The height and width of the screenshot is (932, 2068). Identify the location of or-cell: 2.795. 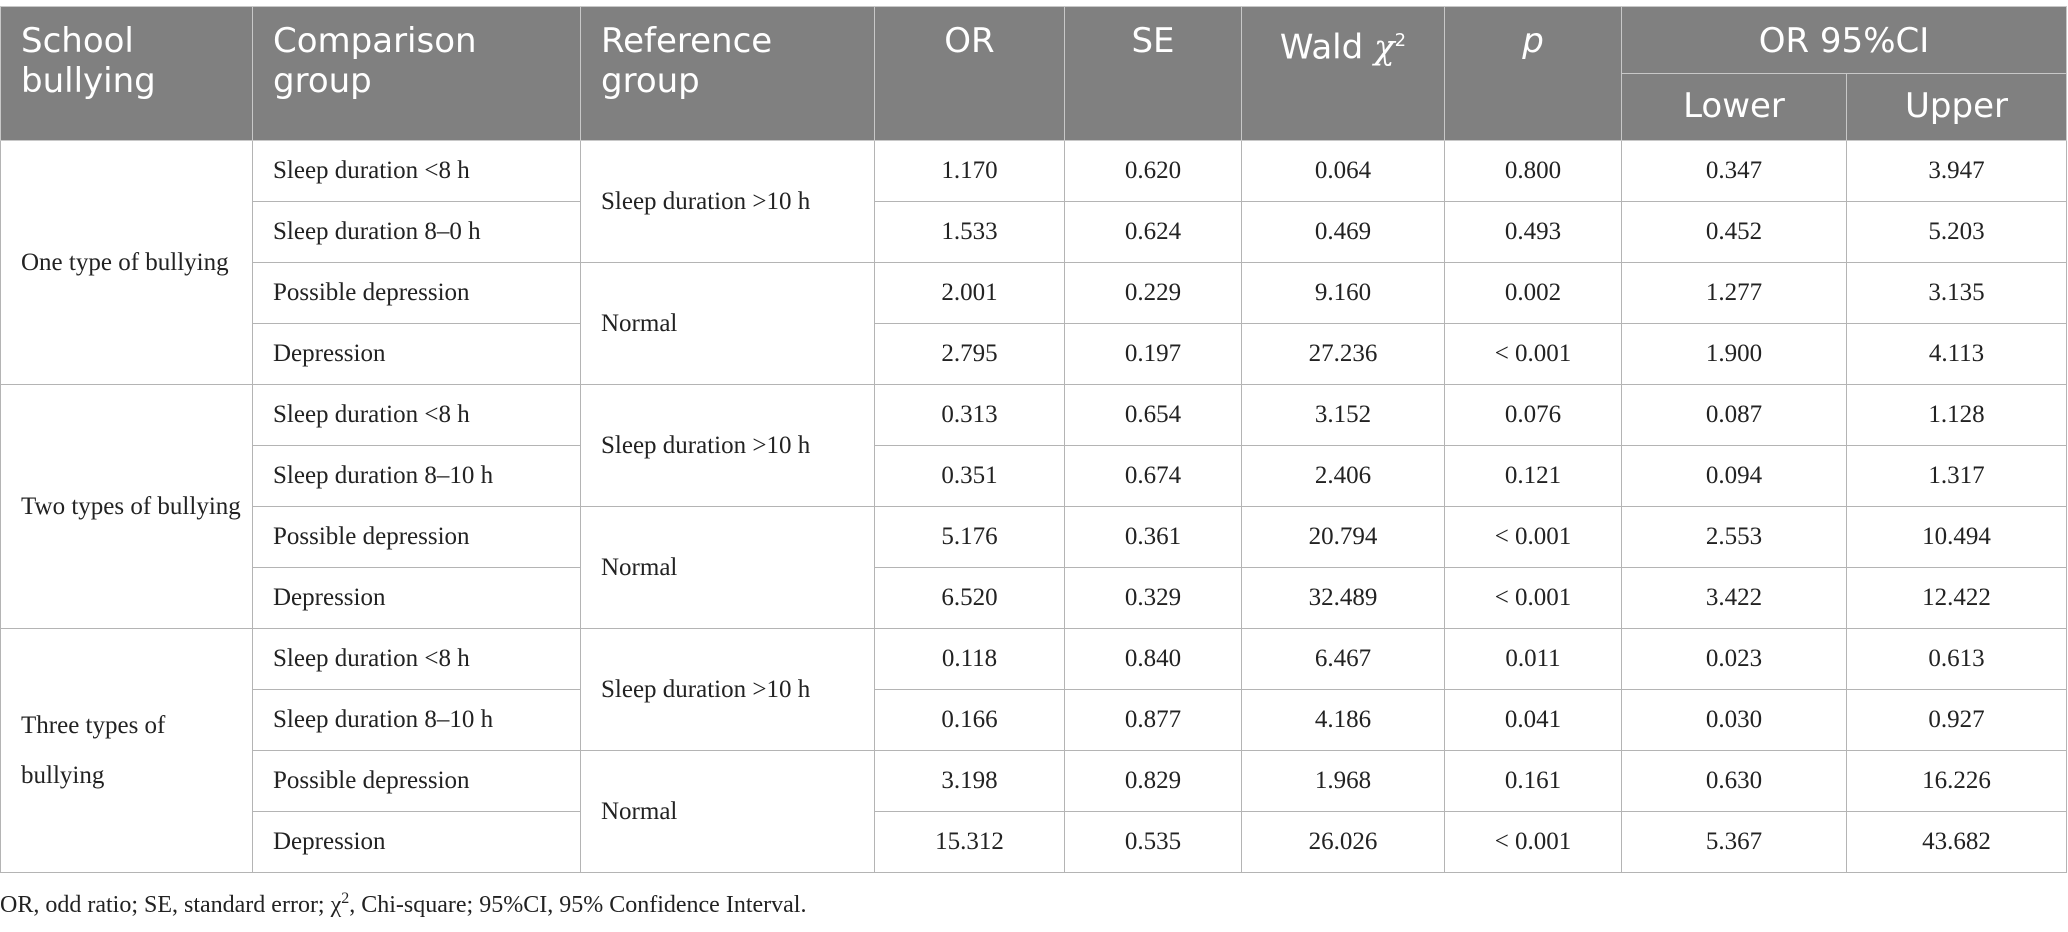
(969, 354).